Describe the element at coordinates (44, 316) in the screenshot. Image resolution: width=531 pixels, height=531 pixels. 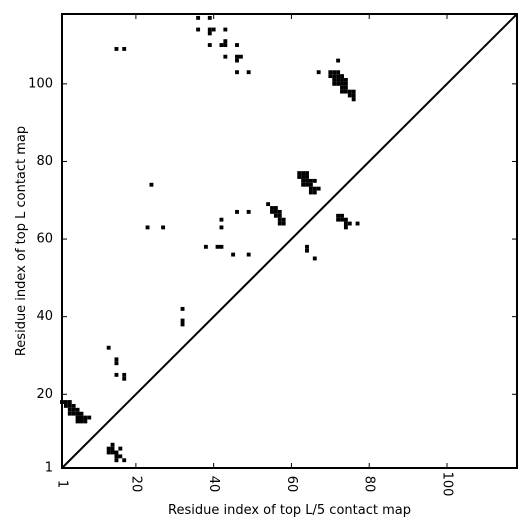
I see `y-tick-label: 40` at that location.